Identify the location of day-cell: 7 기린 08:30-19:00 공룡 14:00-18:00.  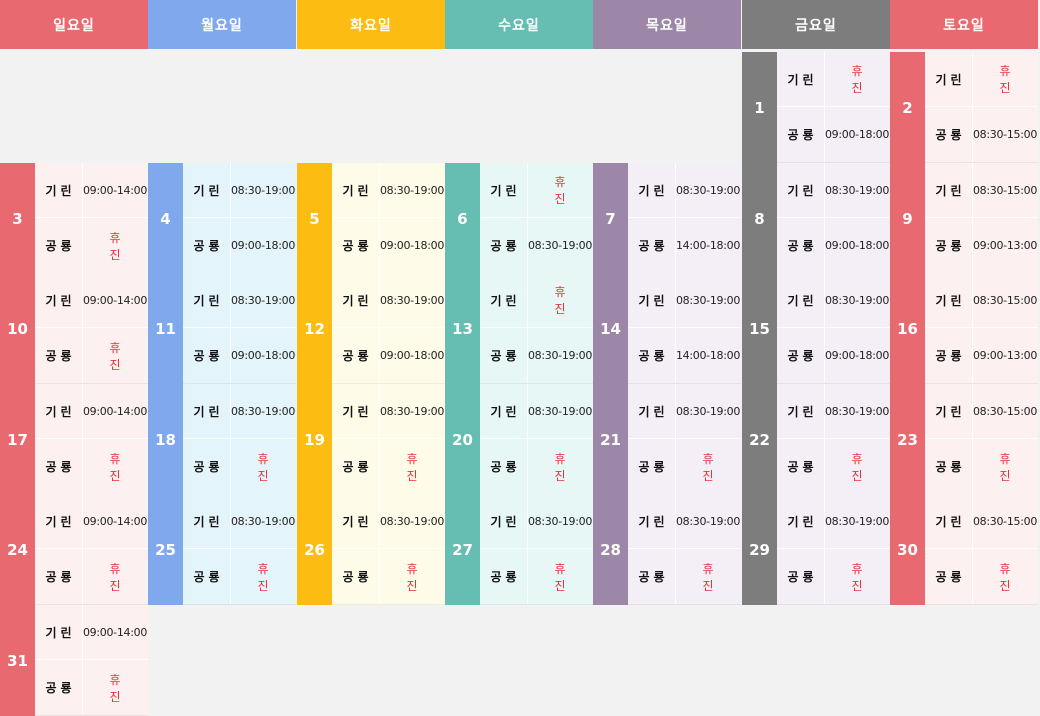
(667, 218).